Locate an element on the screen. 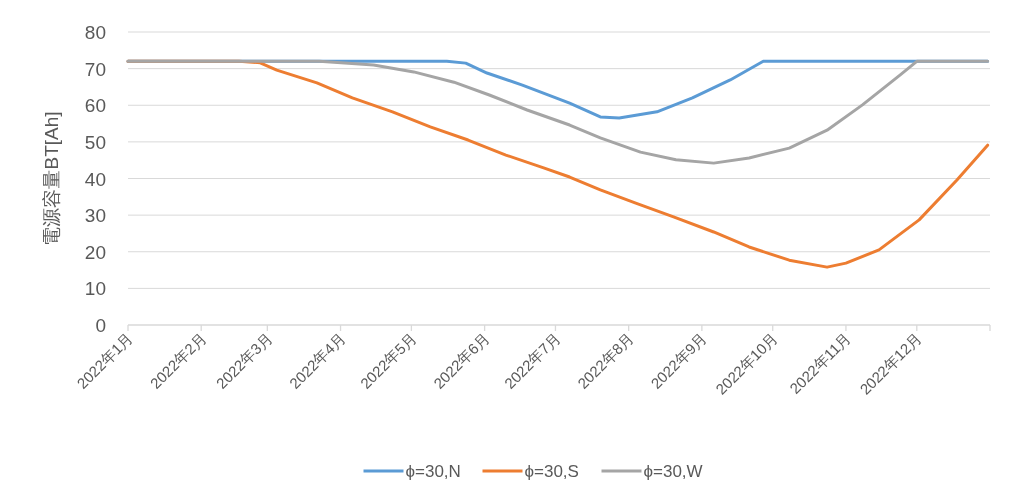 The height and width of the screenshot is (499, 1024). y-tick-label: 0 is located at coordinates (100, 325).